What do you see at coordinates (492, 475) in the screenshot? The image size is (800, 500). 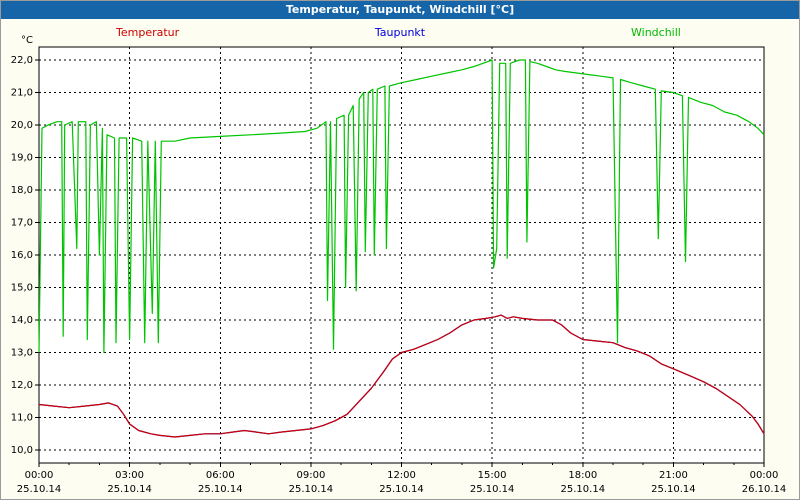 I see `svg-text: 15:00` at bounding box center [492, 475].